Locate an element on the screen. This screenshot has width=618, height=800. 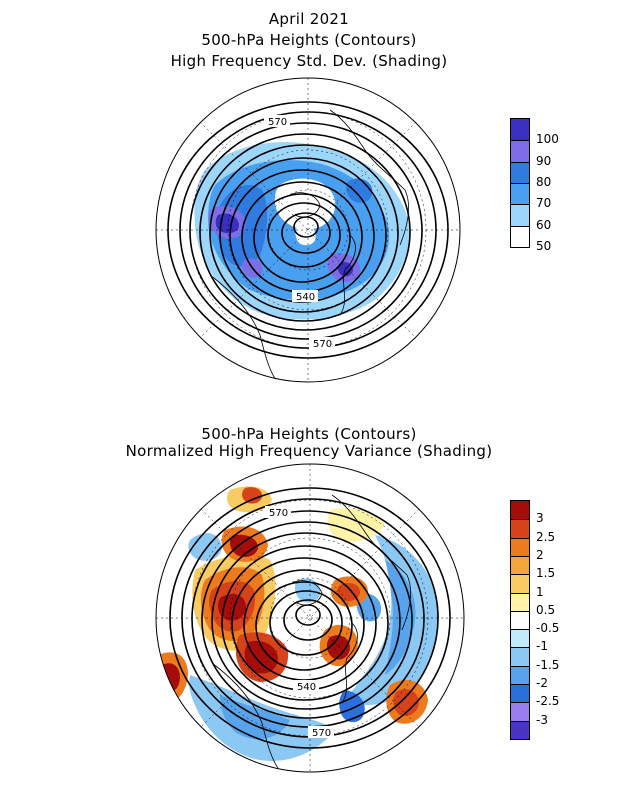
bottom-colorbar-label: 1 is located at coordinates (540, 591).